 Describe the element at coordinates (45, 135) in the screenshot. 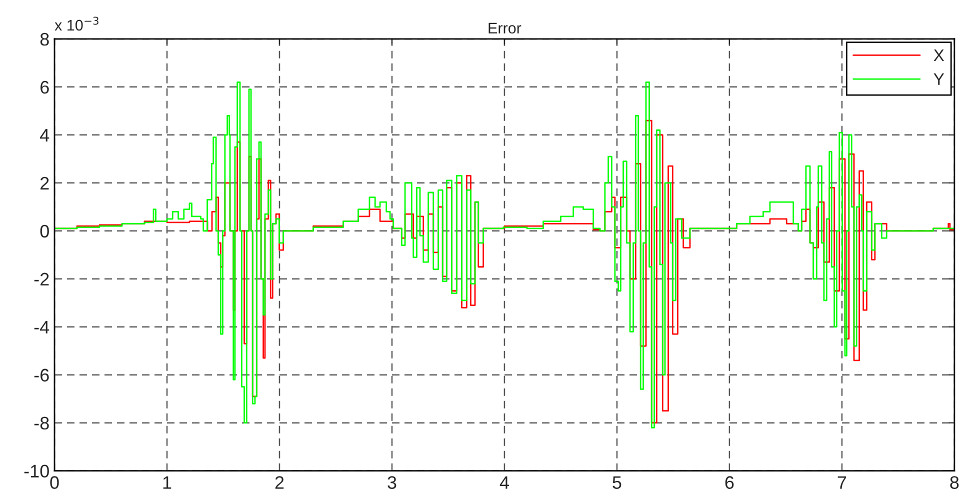

I see `y-tick-label: 4` at that location.